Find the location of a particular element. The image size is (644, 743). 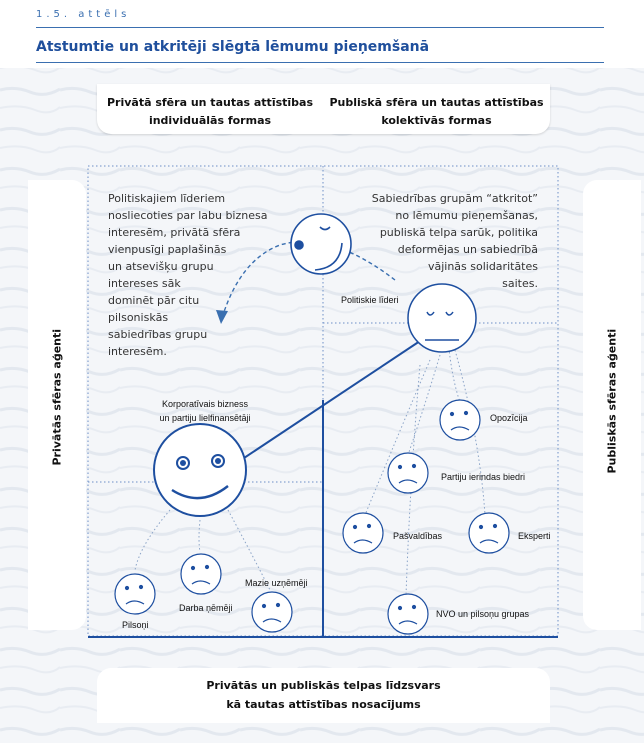

para-right-line: deformējas un sabiedrībā is located at coordinates (467, 249).